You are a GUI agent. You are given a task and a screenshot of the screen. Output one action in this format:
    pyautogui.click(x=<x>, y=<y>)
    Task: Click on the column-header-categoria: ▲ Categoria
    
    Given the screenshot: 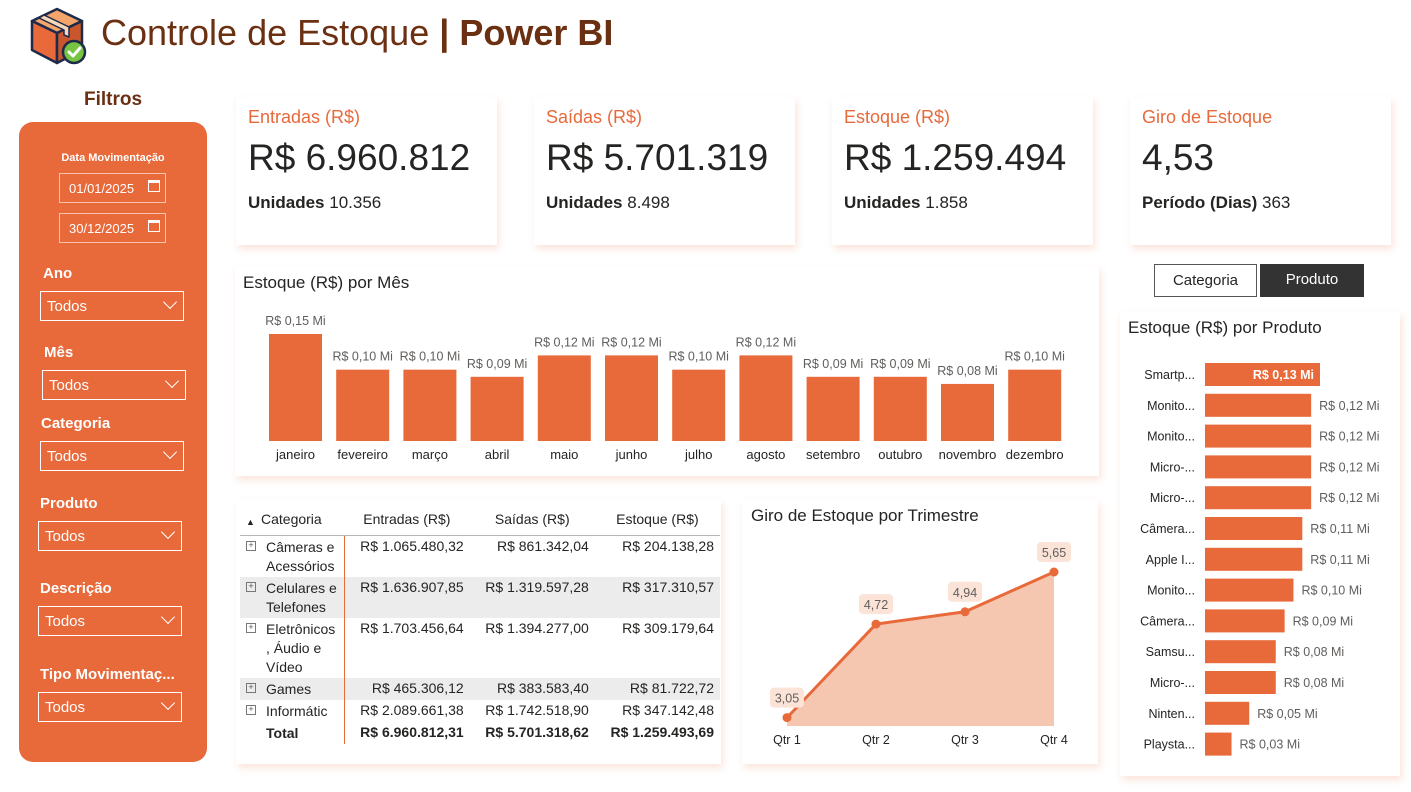 What is the action you would take?
    pyautogui.click(x=292, y=519)
    